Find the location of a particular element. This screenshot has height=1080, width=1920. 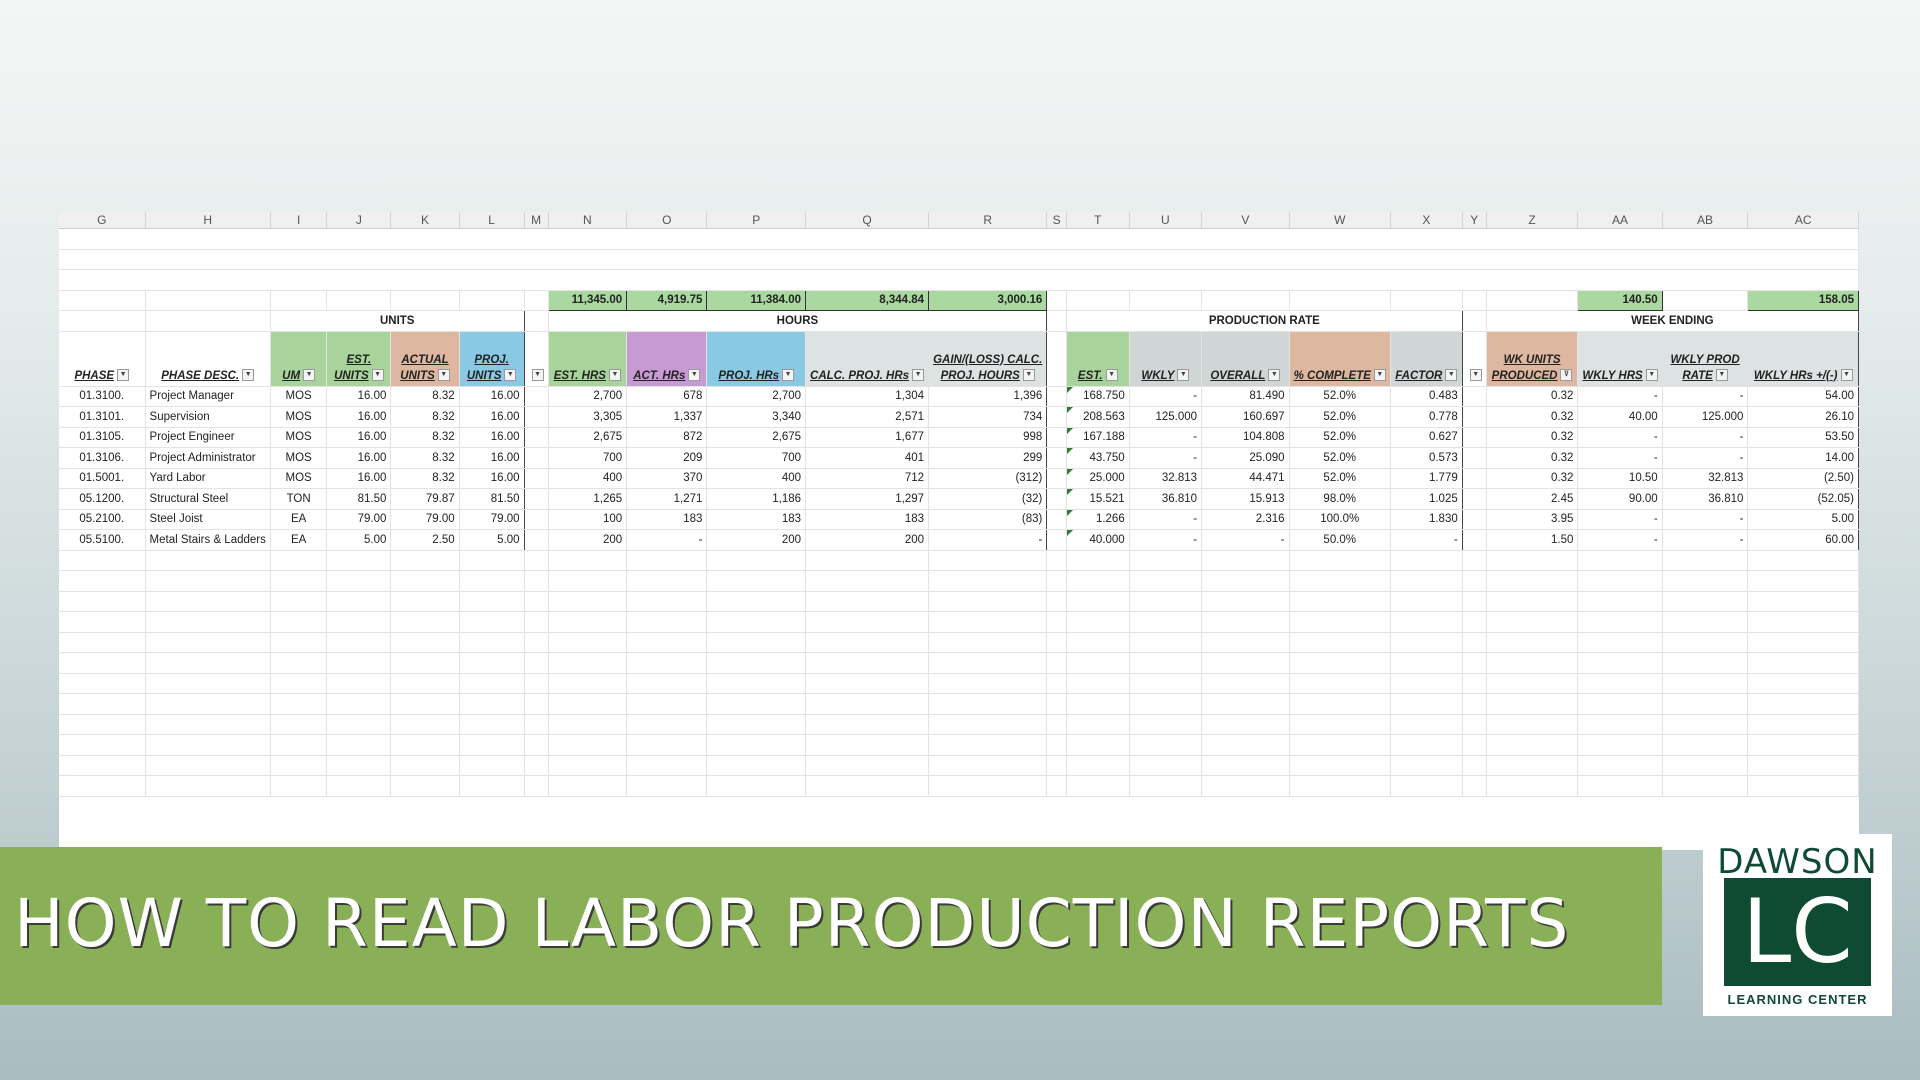

cell-est-hrs: 700 is located at coordinates (587, 458).